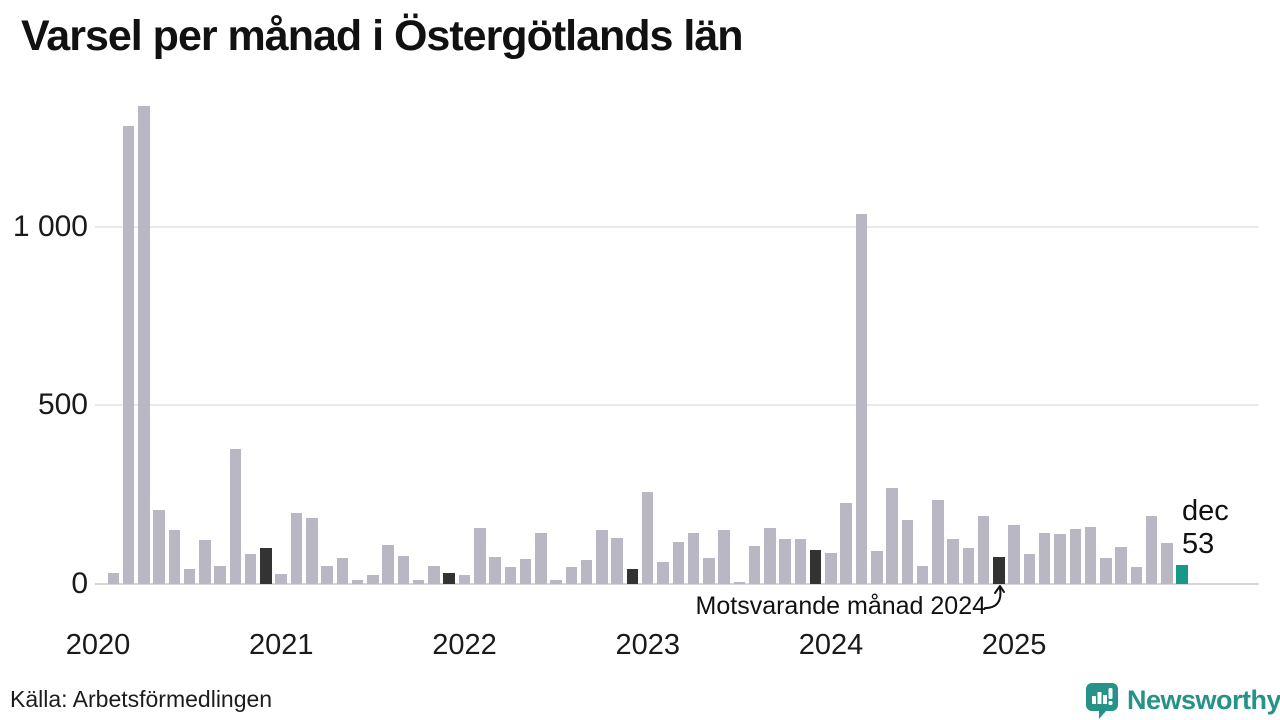 The width and height of the screenshot is (1280, 720). I want to click on y-axis-tick-label: 0, so click(79, 583).